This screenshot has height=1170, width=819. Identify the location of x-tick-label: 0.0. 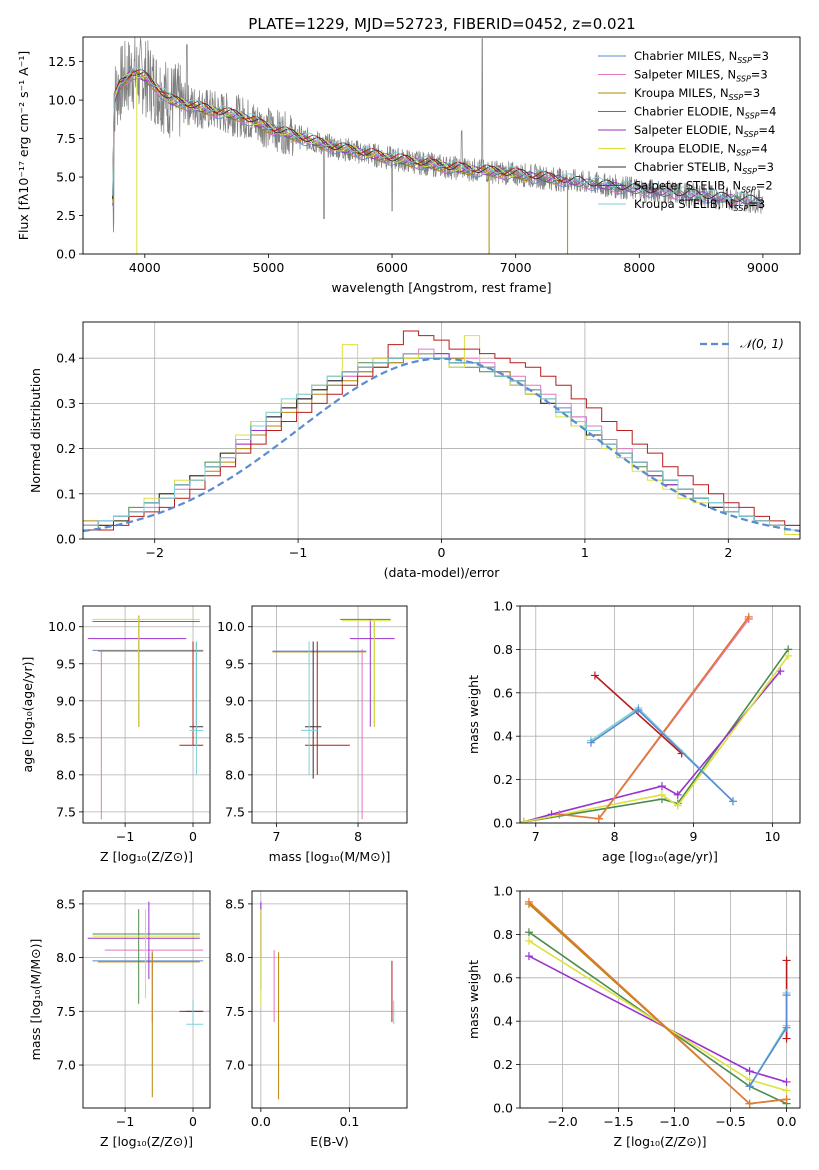
(261, 1121).